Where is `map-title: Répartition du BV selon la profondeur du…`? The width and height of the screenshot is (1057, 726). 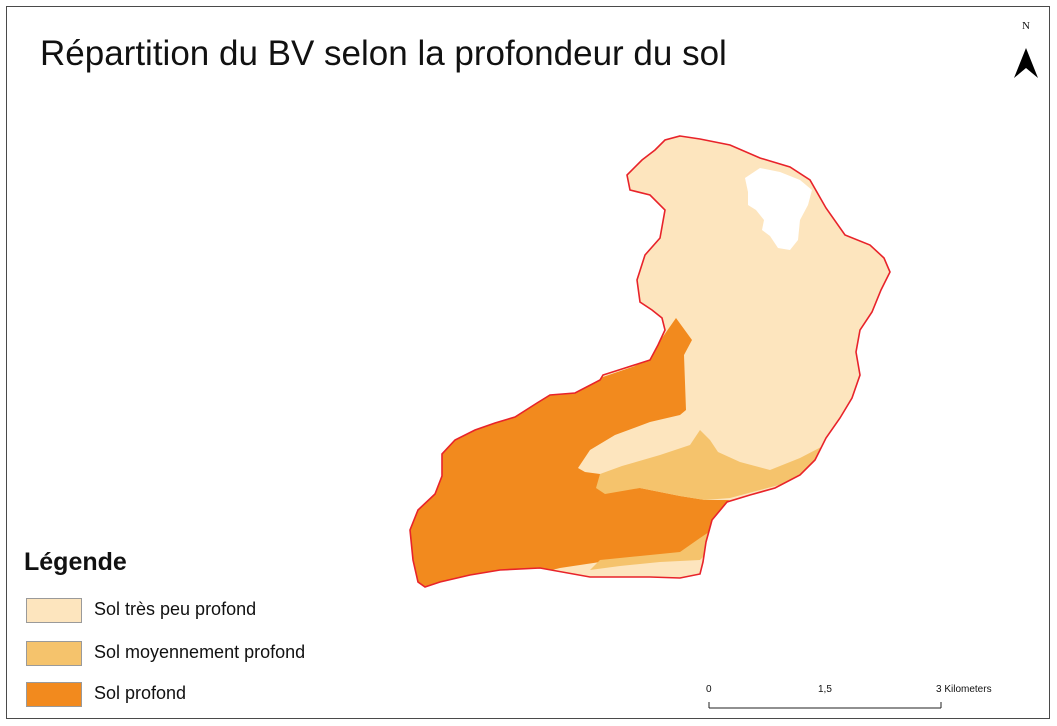
map-title: Répartition du BV selon la profondeur du… is located at coordinates (383, 53).